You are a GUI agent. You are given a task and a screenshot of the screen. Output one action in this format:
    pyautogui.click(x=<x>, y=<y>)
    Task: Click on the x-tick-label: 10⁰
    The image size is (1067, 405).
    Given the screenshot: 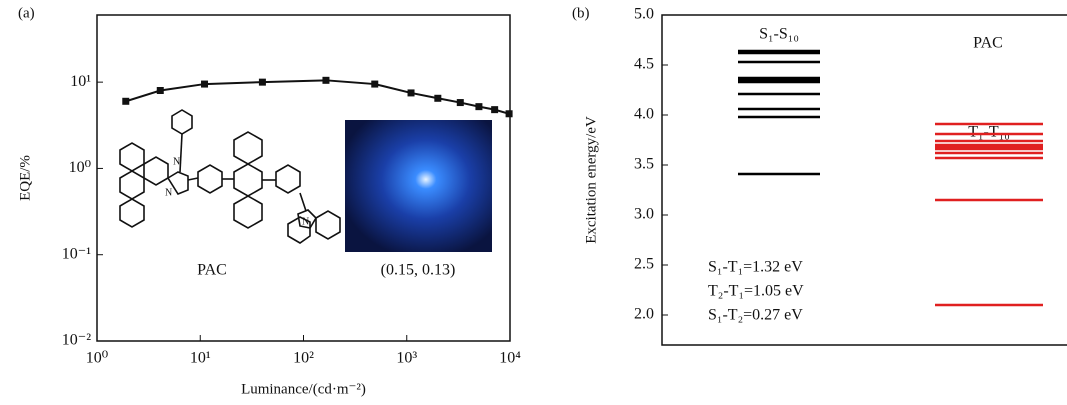 What is the action you would take?
    pyautogui.click(x=97, y=358)
    